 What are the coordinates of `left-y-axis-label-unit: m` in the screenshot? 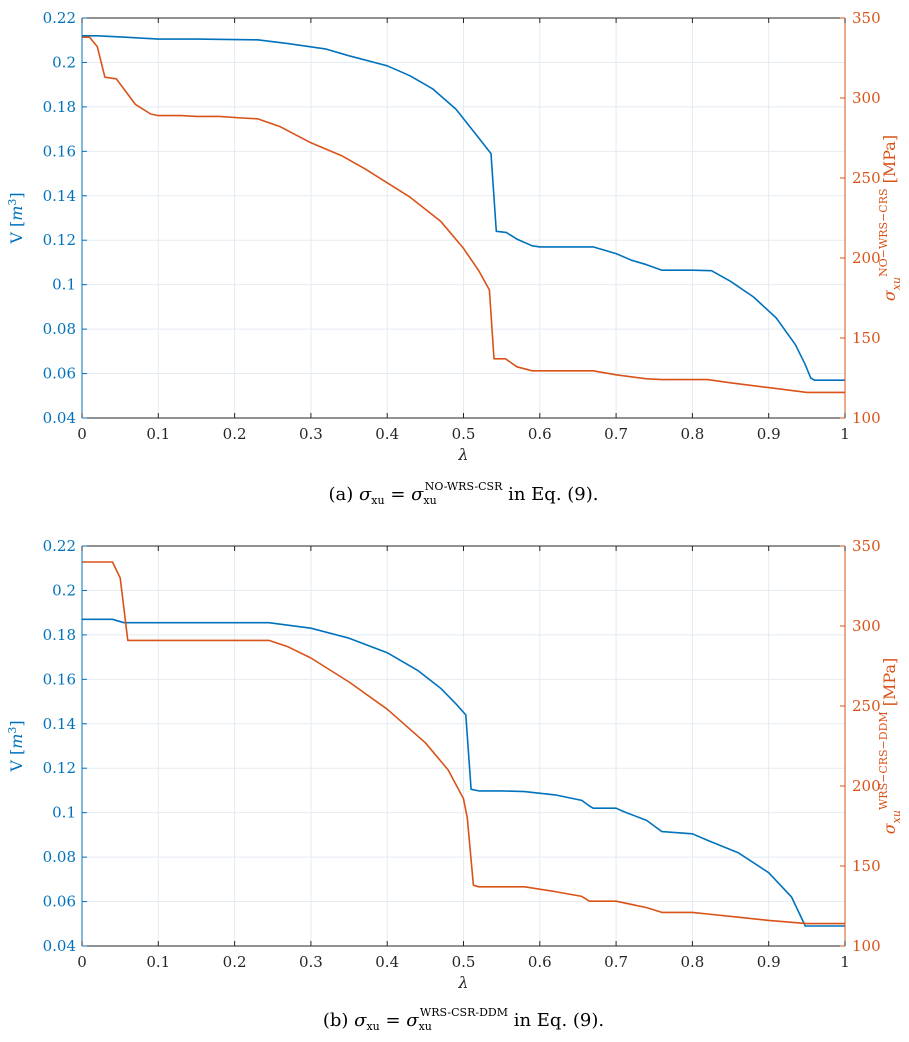 It's located at (16, 213).